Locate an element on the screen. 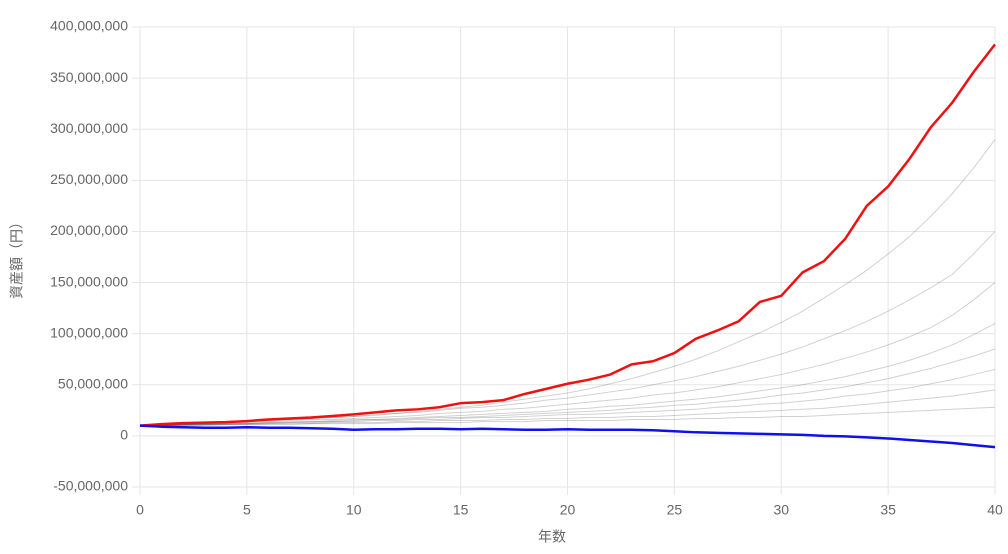 The image size is (1008, 554). x-tick-label: 15 is located at coordinates (461, 510).